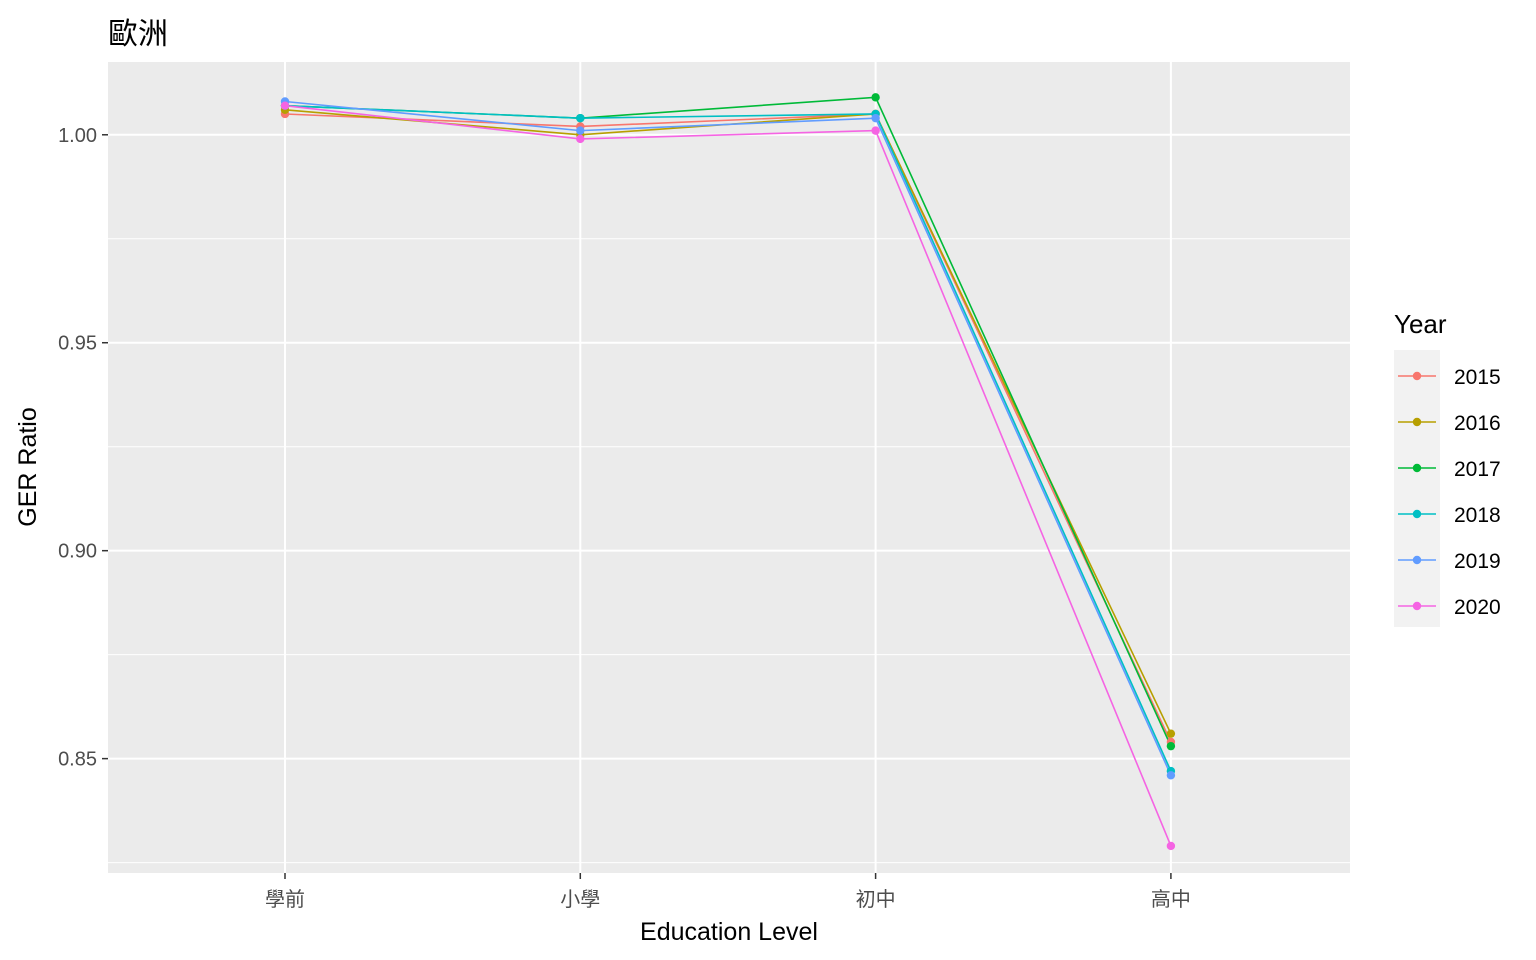 This screenshot has width=1536, height=960. What do you see at coordinates (876, 899) in the screenshot?
I see `x-tick-label: 初中` at bounding box center [876, 899].